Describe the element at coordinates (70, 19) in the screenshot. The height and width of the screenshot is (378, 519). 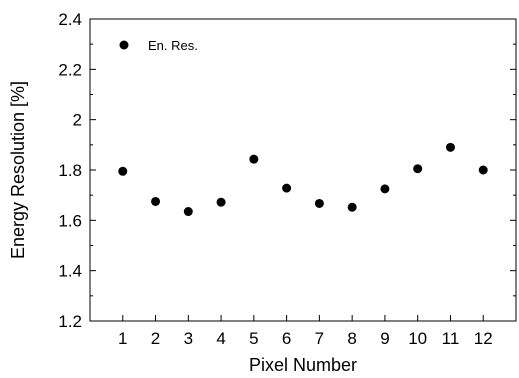
I see `y-tick-label: 2.4` at that location.